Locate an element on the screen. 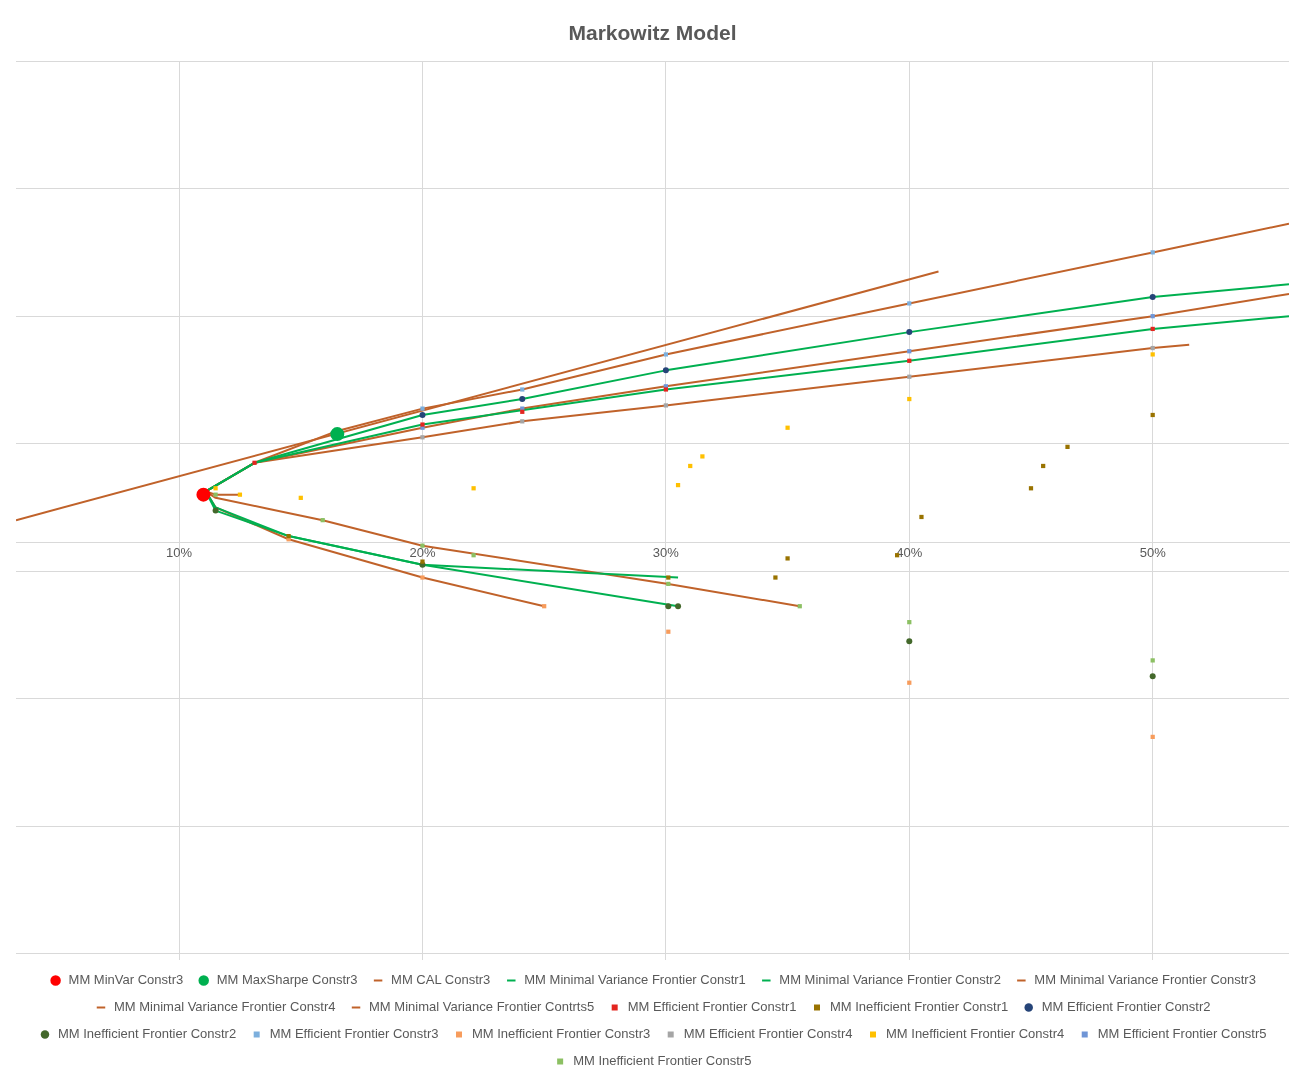 This screenshot has width=1305, height=1086. legend-label: MM Minimal Variance Frontier Constr2 is located at coordinates (890, 980).